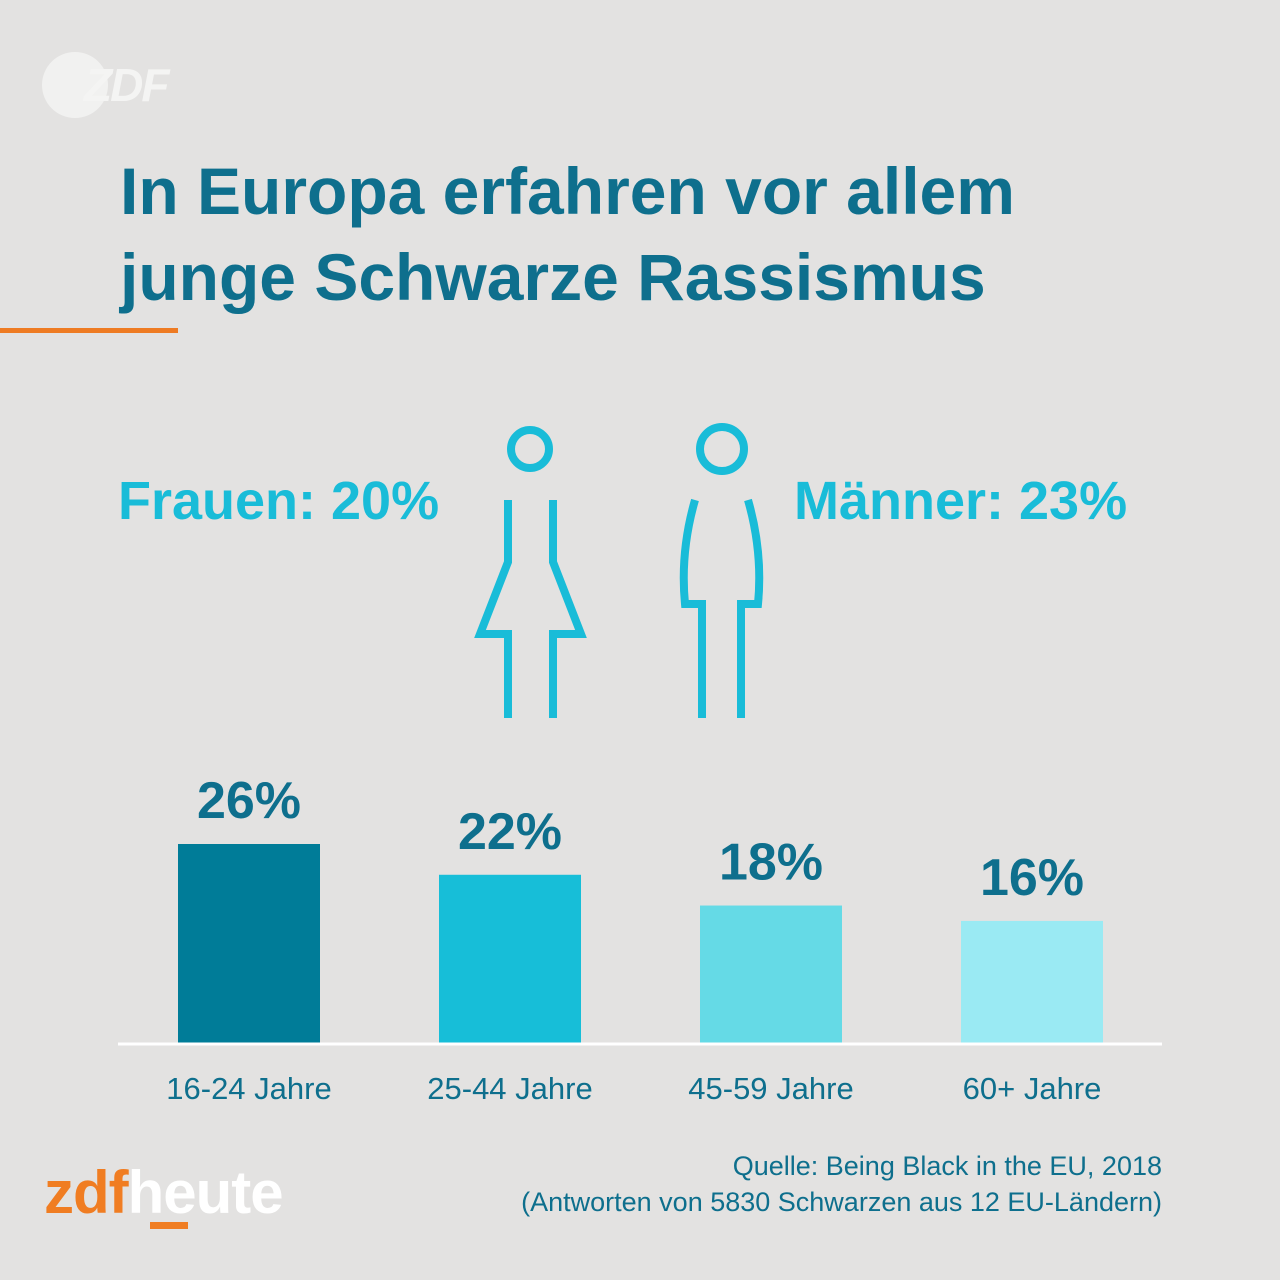  I want to click on brand-heute: heute, so click(205, 1192).